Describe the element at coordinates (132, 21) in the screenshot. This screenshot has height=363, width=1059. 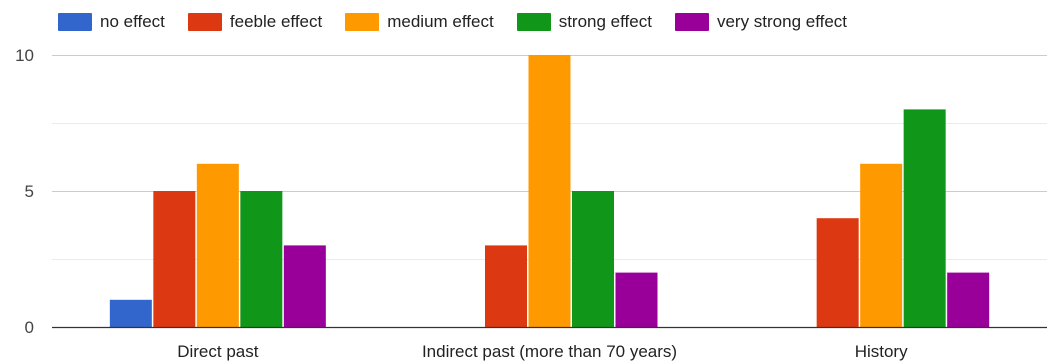
I see `legend-label: no effect` at that location.